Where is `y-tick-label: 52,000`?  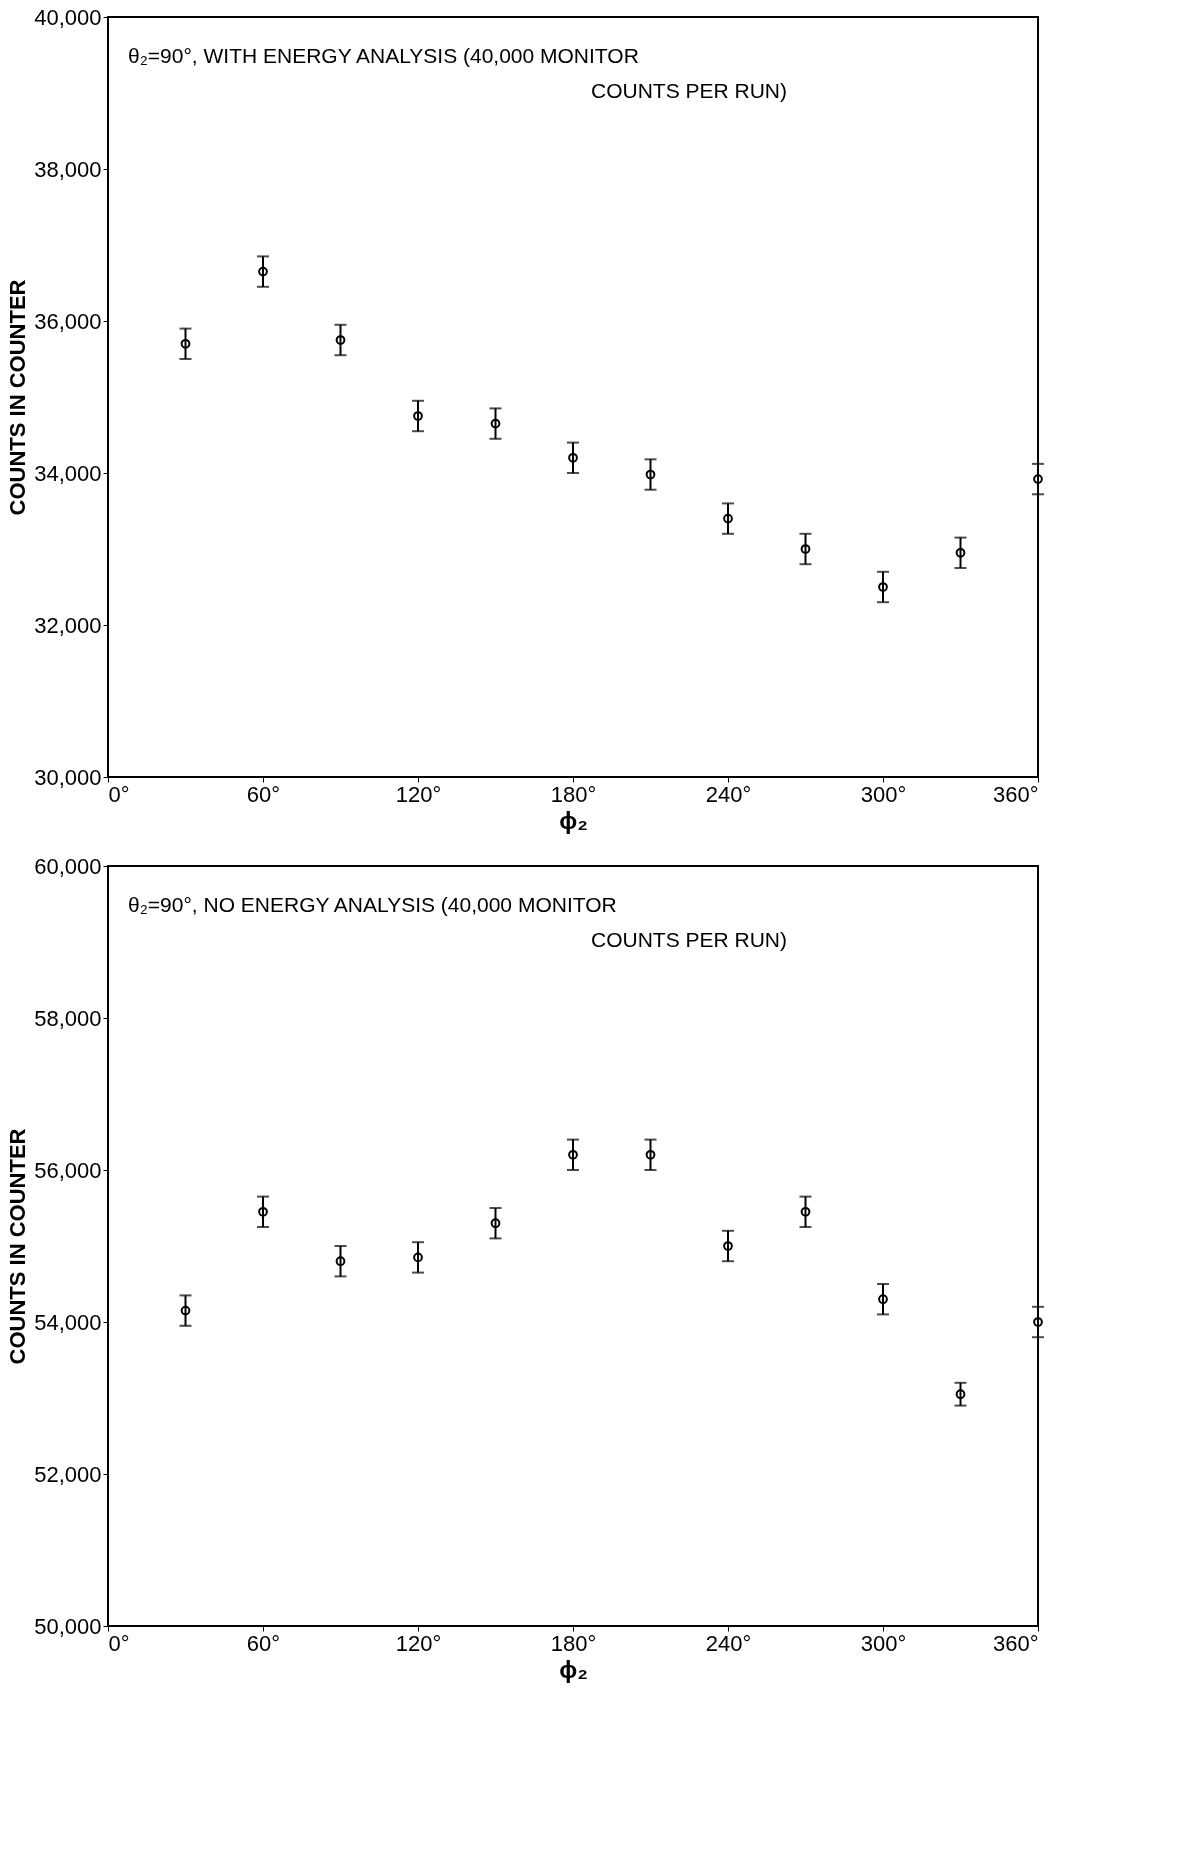
y-tick-label: 52,000 is located at coordinates (68, 1474).